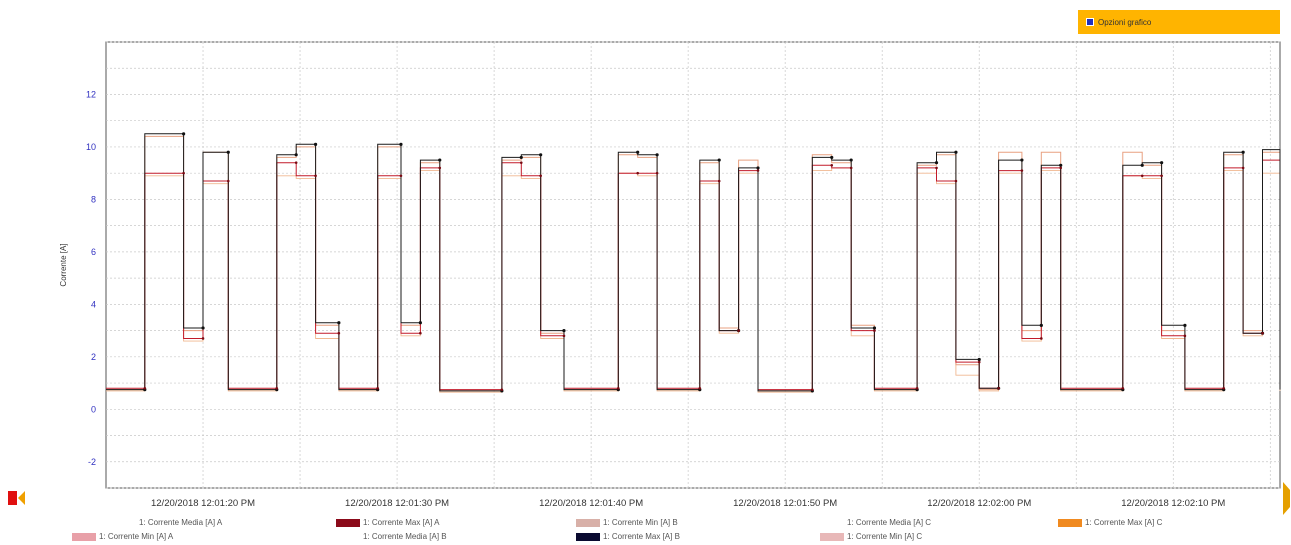 This screenshot has height=545, width=1291. What do you see at coordinates (391, 536) in the screenshot?
I see `legend-item: 1: Corrente Media [A] B` at bounding box center [391, 536].